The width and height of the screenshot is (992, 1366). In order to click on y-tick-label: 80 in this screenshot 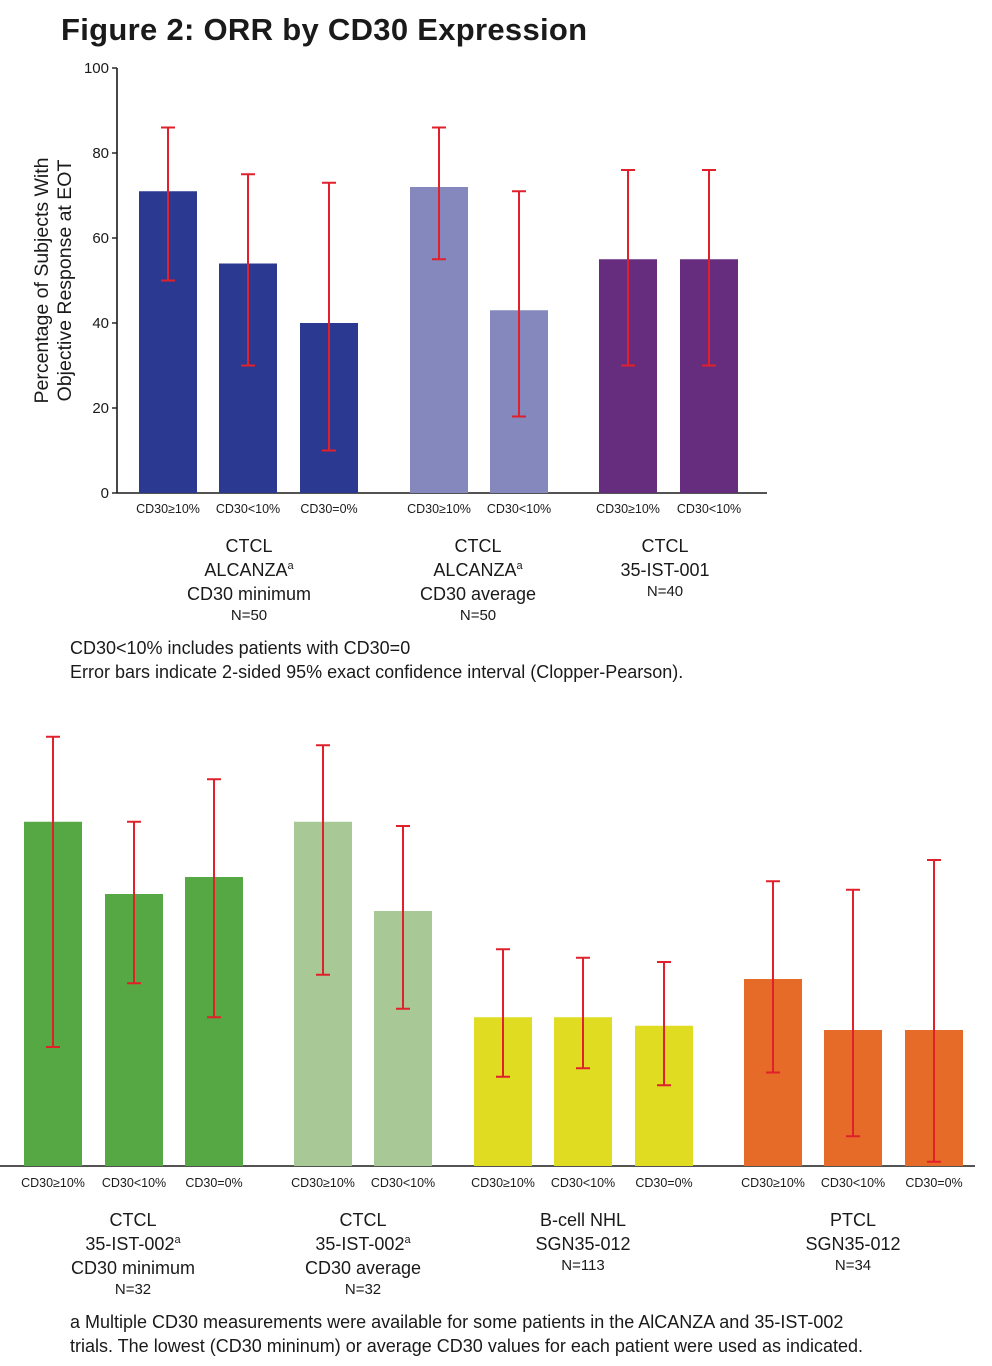, I will do `click(100, 153)`.